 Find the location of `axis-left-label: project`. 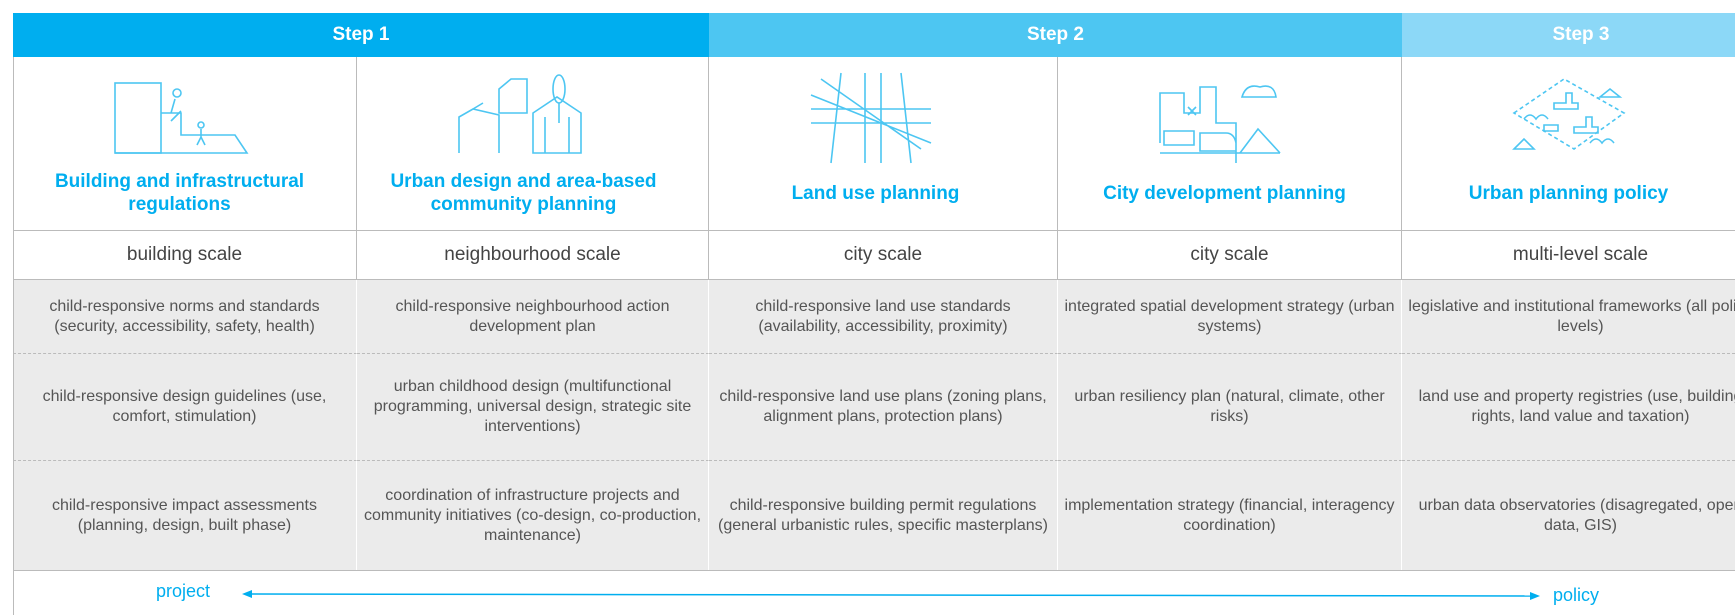

axis-left-label: project is located at coordinates (183, 591).